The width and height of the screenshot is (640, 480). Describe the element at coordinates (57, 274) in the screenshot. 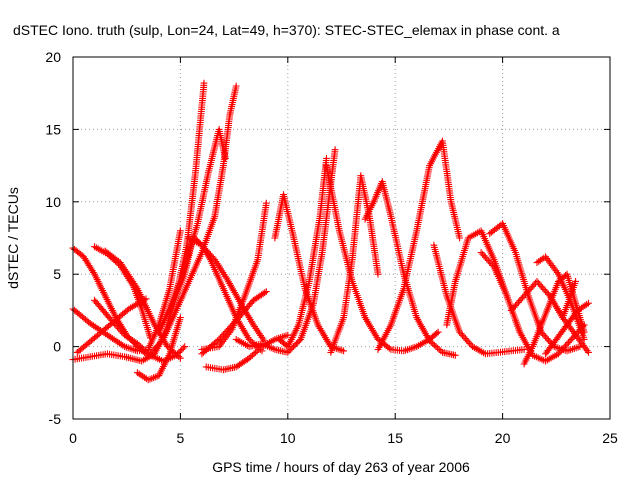

I see `y-tick-label: 5` at that location.